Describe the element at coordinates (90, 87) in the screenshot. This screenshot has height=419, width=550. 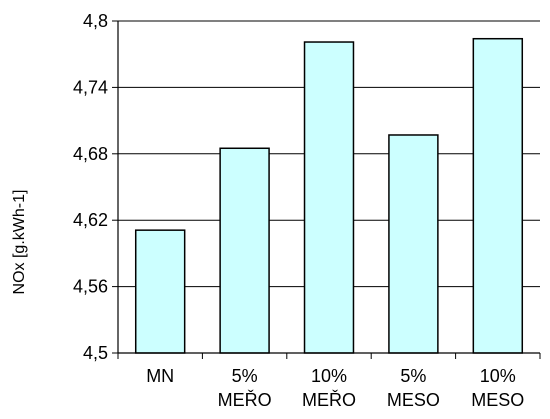
I see `y-tick-label: 4,74` at that location.